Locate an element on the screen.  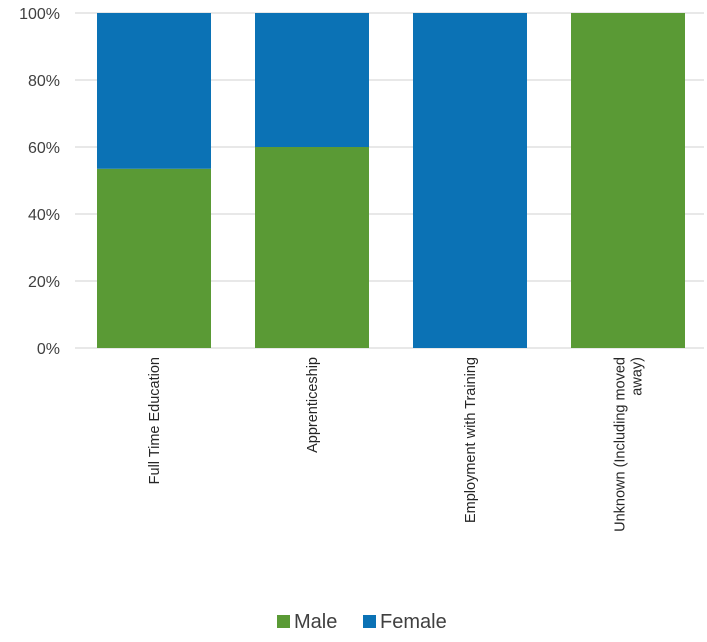
x-category-label: Full Time Education is located at coordinates (155, 420).